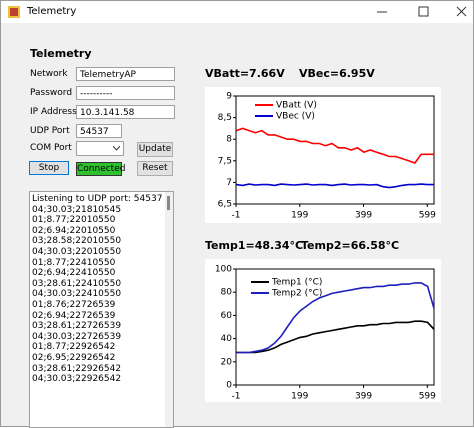  Describe the element at coordinates (97, 199) in the screenshot. I see `log-line: Listening to UDP port: 54537` at that location.